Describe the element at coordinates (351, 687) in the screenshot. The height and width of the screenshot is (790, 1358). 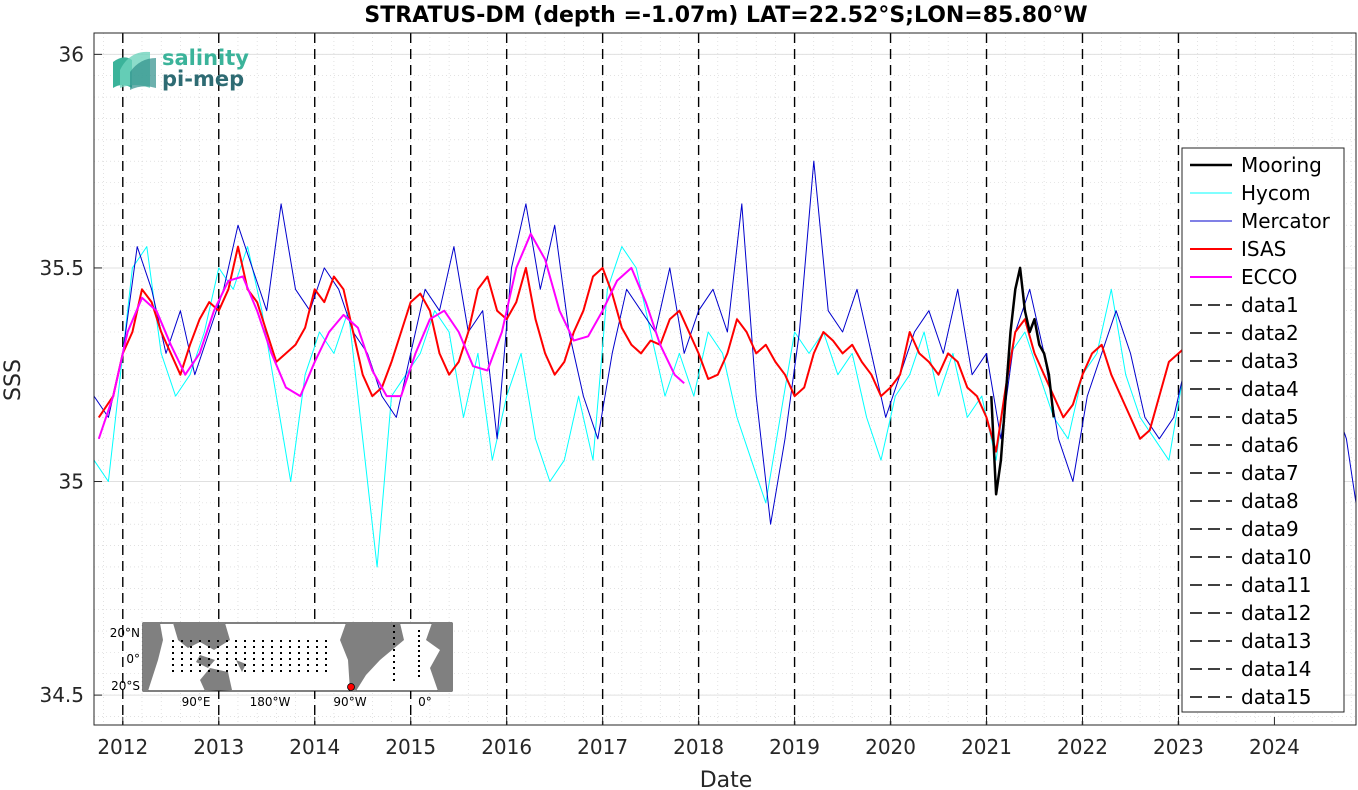
I see `station-marker` at that location.